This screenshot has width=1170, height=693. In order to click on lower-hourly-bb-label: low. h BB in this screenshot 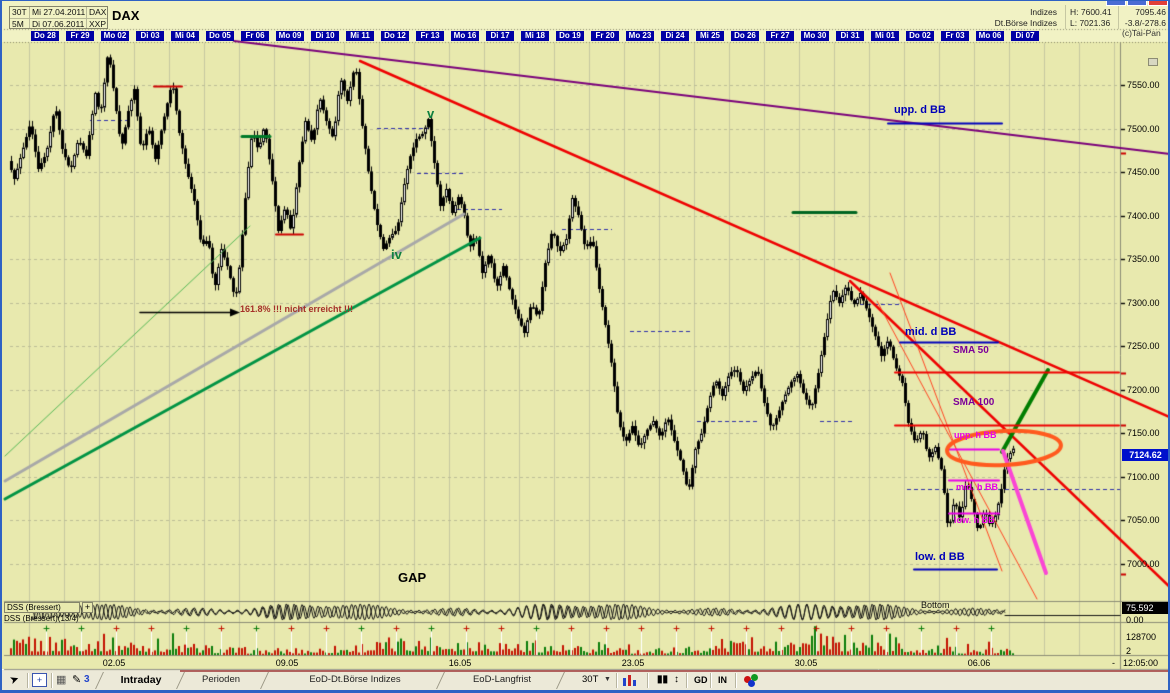, I will do `click(974, 520)`.